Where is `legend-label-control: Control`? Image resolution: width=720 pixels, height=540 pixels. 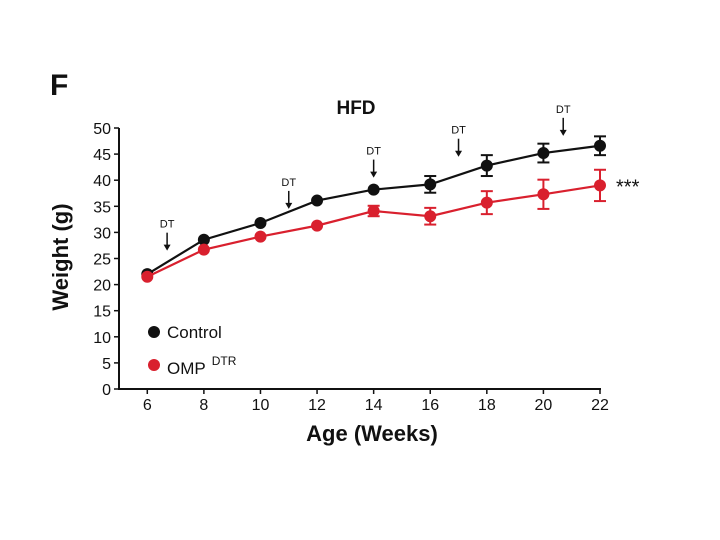 legend-label-control: Control is located at coordinates (194, 332).